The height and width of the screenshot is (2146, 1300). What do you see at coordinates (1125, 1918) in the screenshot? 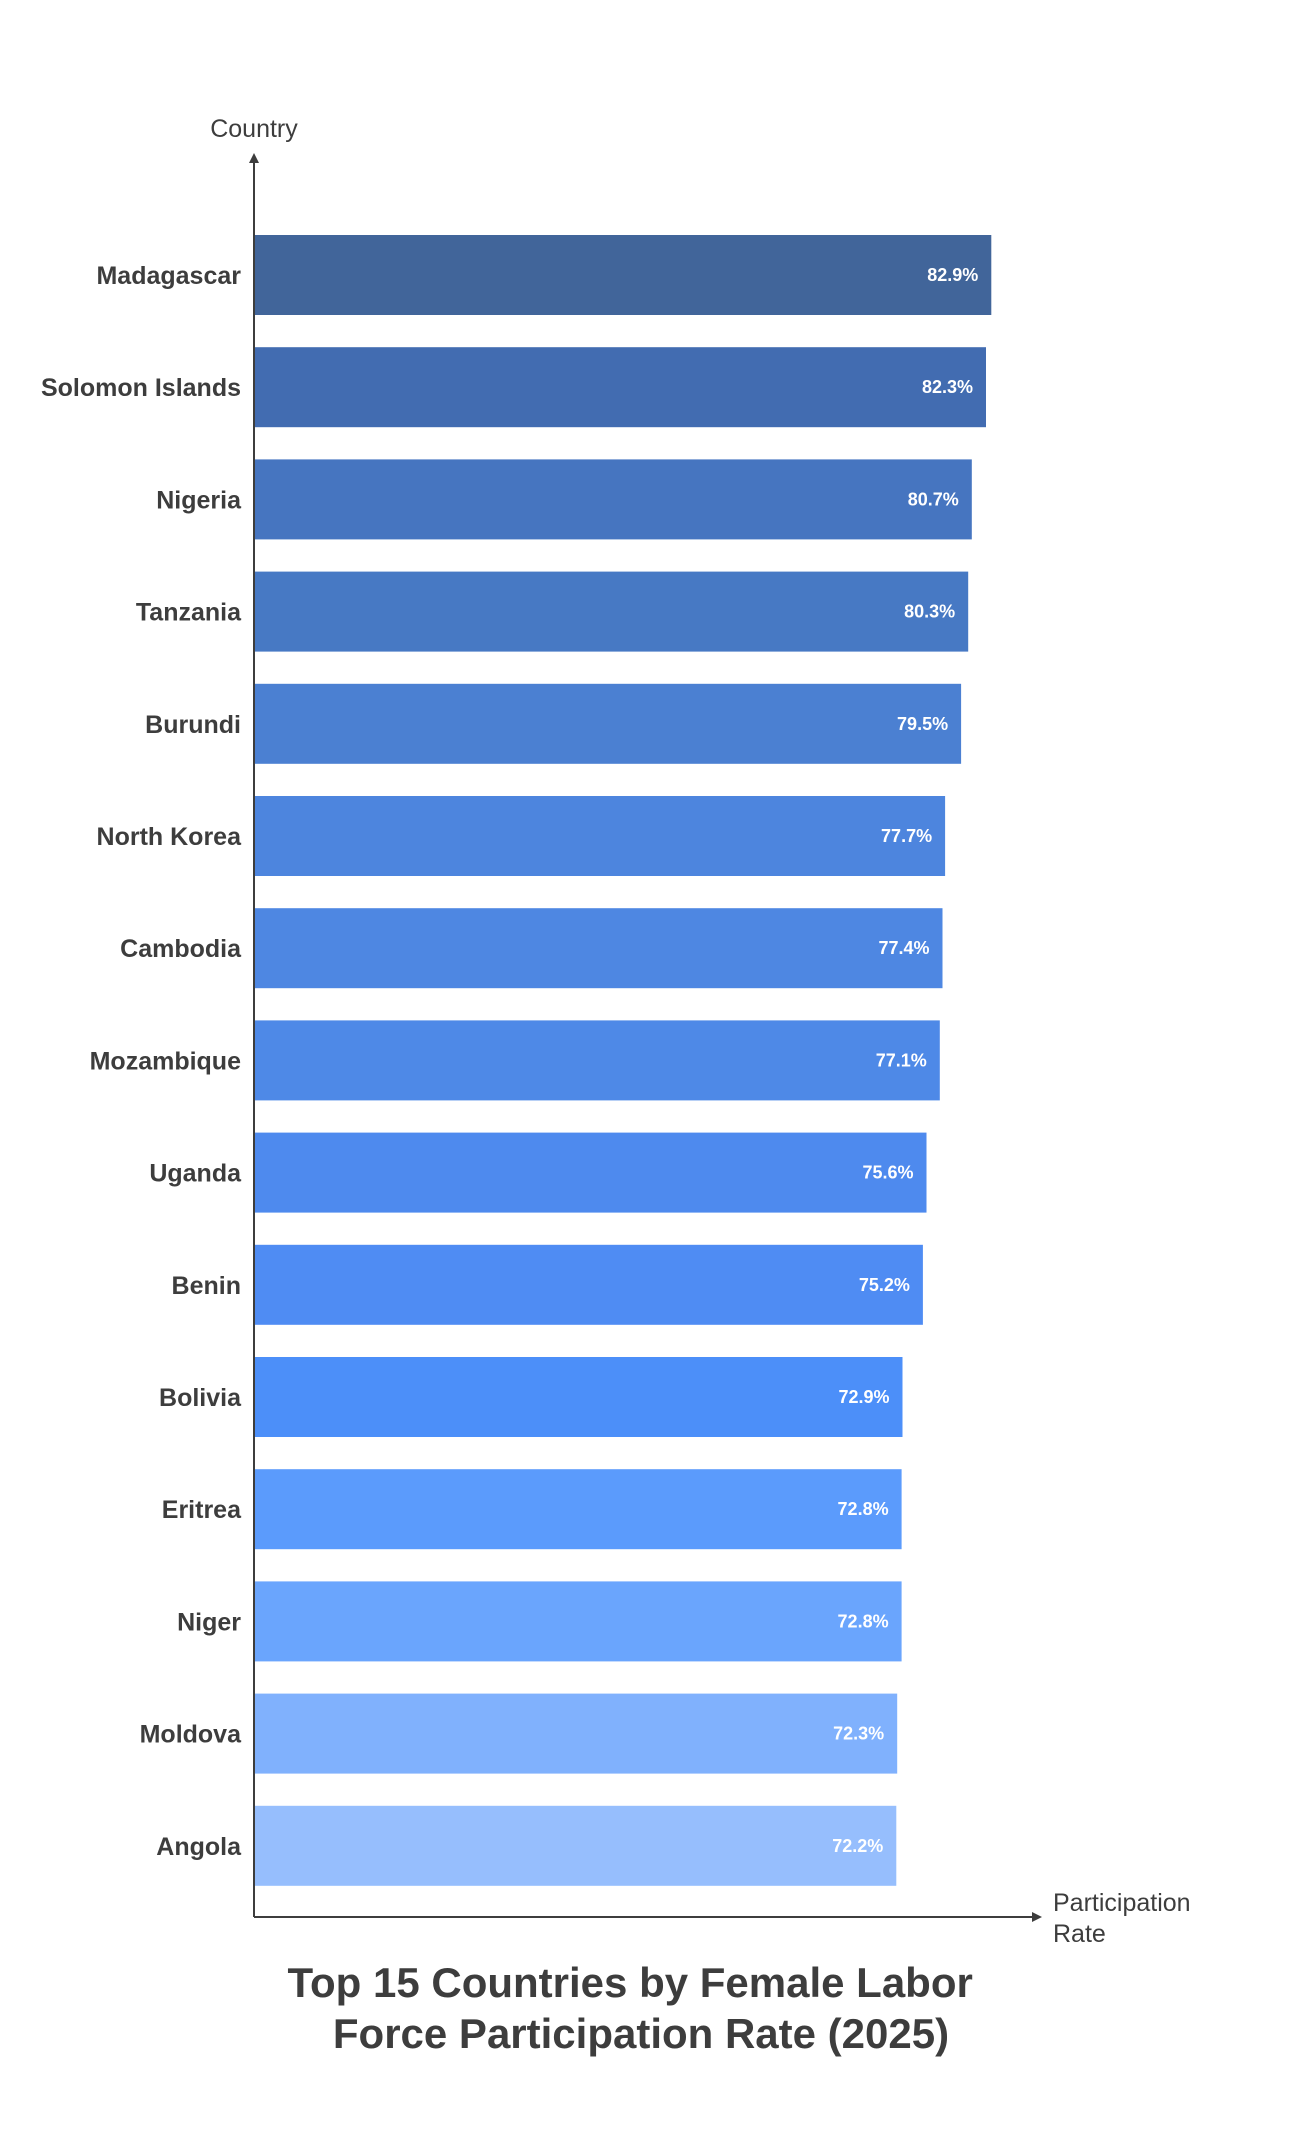
I see `x-axis-title: Participation Rate` at bounding box center [1125, 1918].